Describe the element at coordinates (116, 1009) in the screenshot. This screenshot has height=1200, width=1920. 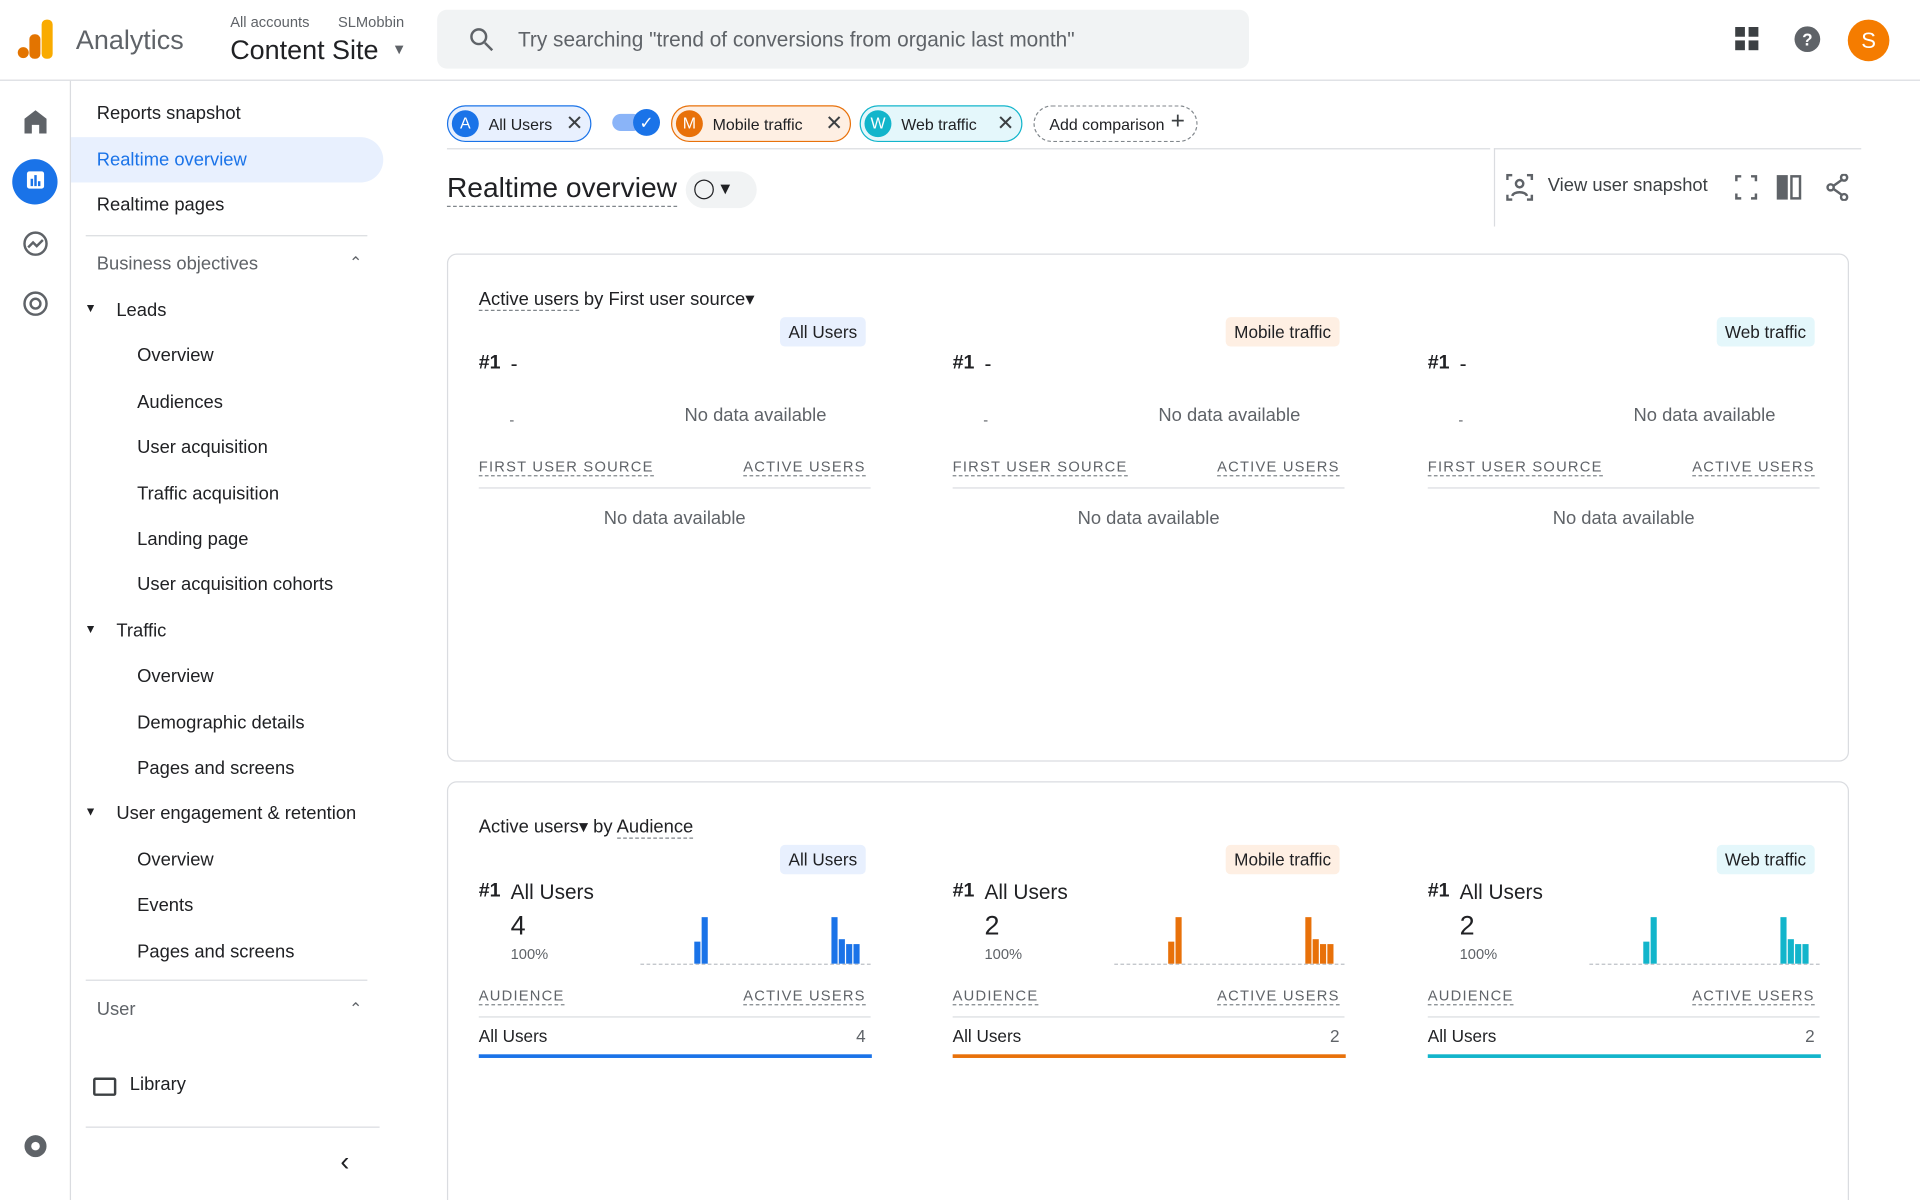
I see `nav-section: User` at that location.